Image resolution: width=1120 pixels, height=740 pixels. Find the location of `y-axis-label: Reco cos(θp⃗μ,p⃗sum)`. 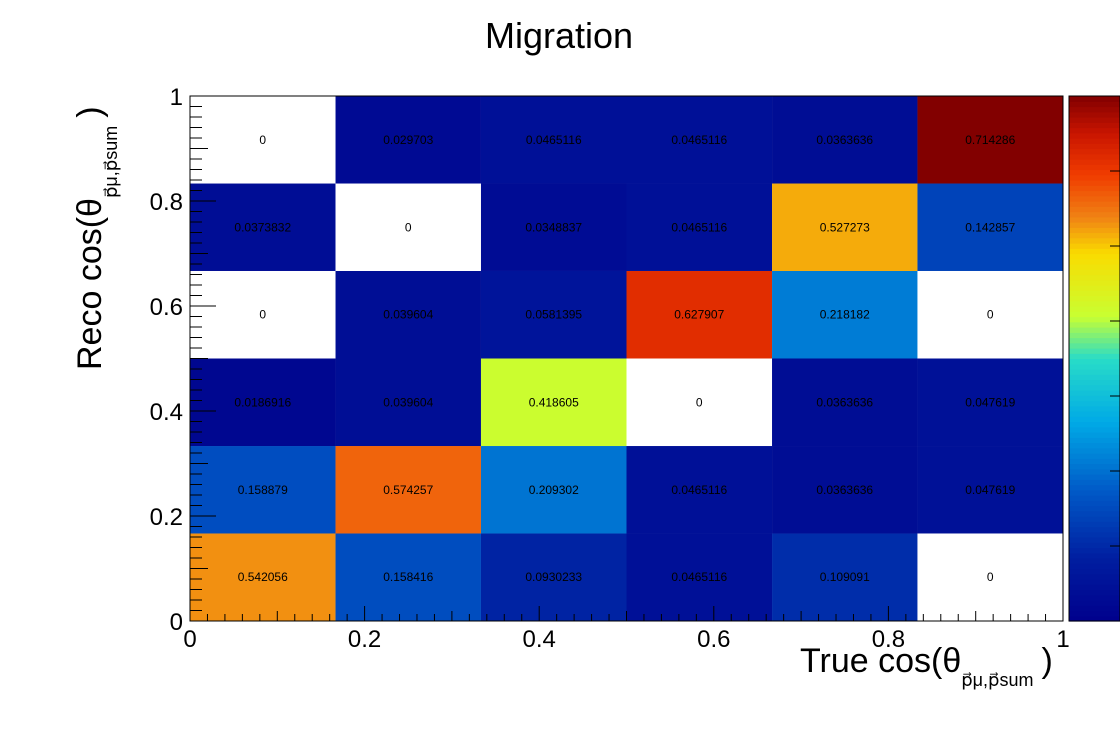

y-axis-label: Reco cos(θp⃗μ,p⃗sum) is located at coordinates (96, 238).